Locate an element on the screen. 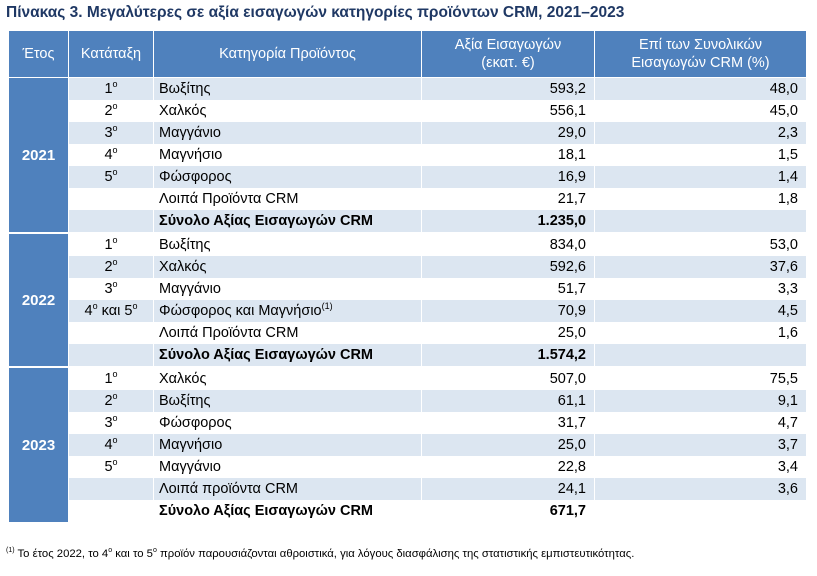 This screenshot has width=817, height=576. share-cell: 2,3 is located at coordinates (700, 133).